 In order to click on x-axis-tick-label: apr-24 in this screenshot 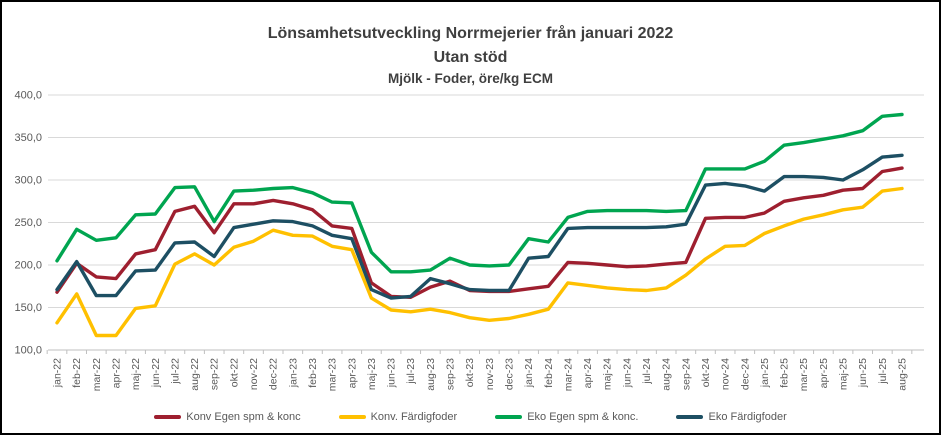, I will do `click(588, 373)`.